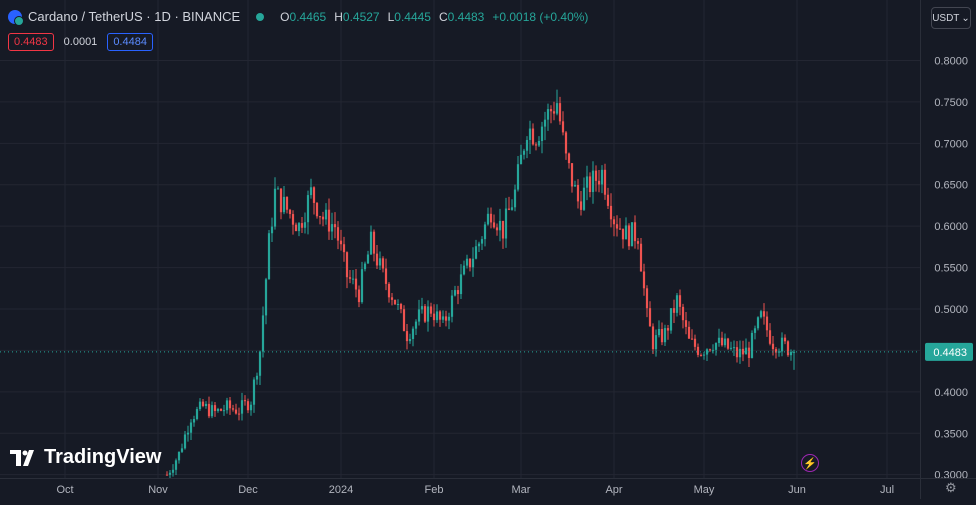 The width and height of the screenshot is (976, 505). I want to click on currency-dropdown: USDT ⌄, so click(951, 18).